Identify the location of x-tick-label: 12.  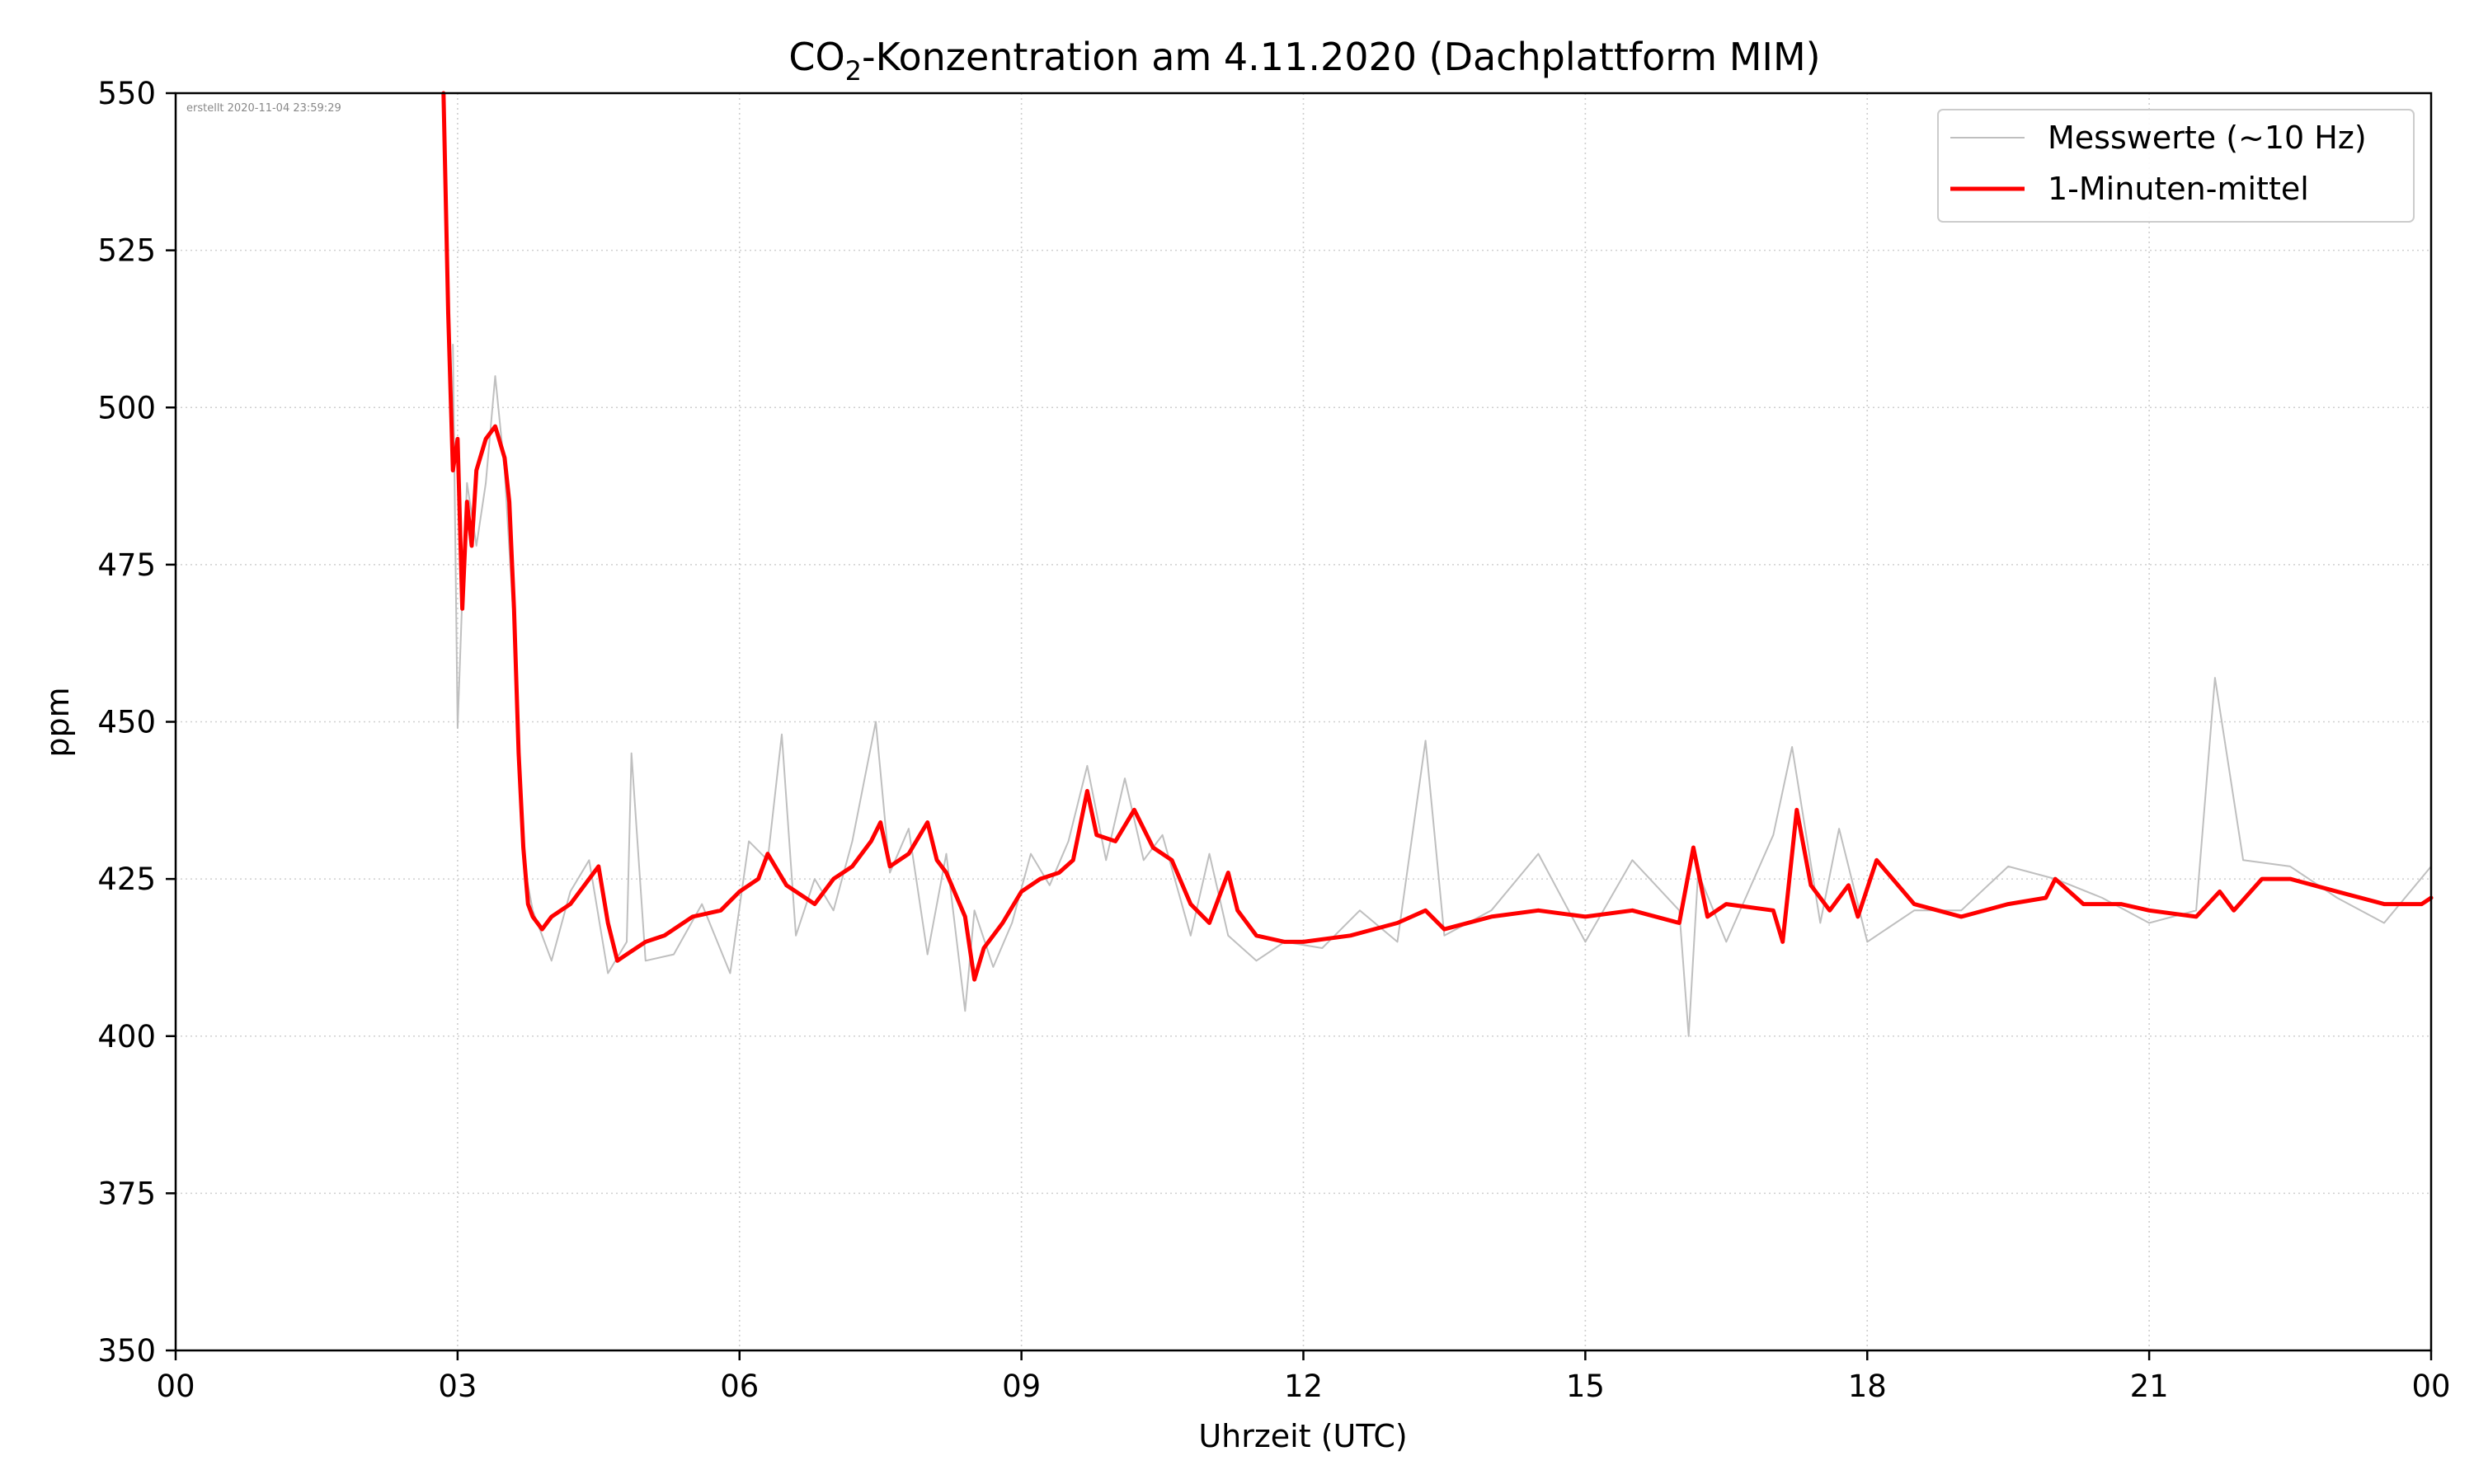
(1303, 1386).